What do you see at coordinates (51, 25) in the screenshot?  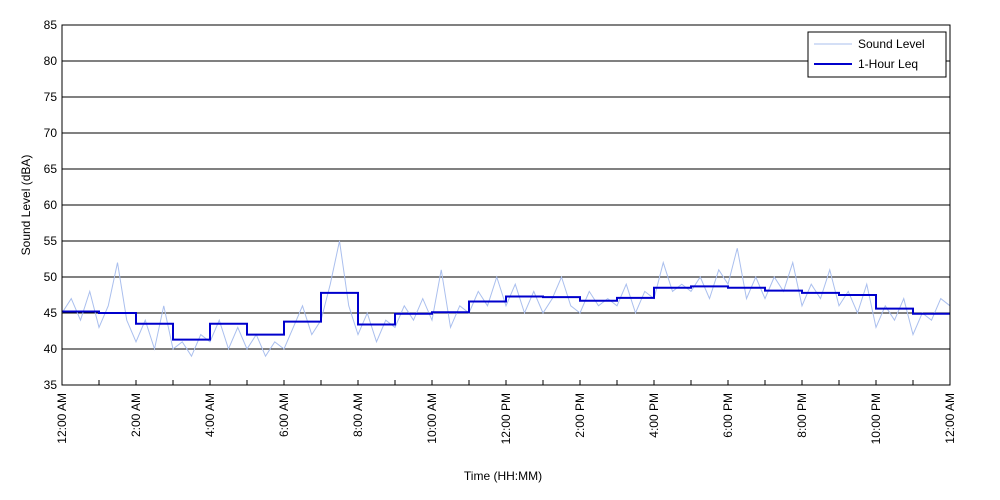 I see `y-tick-label: 85` at bounding box center [51, 25].